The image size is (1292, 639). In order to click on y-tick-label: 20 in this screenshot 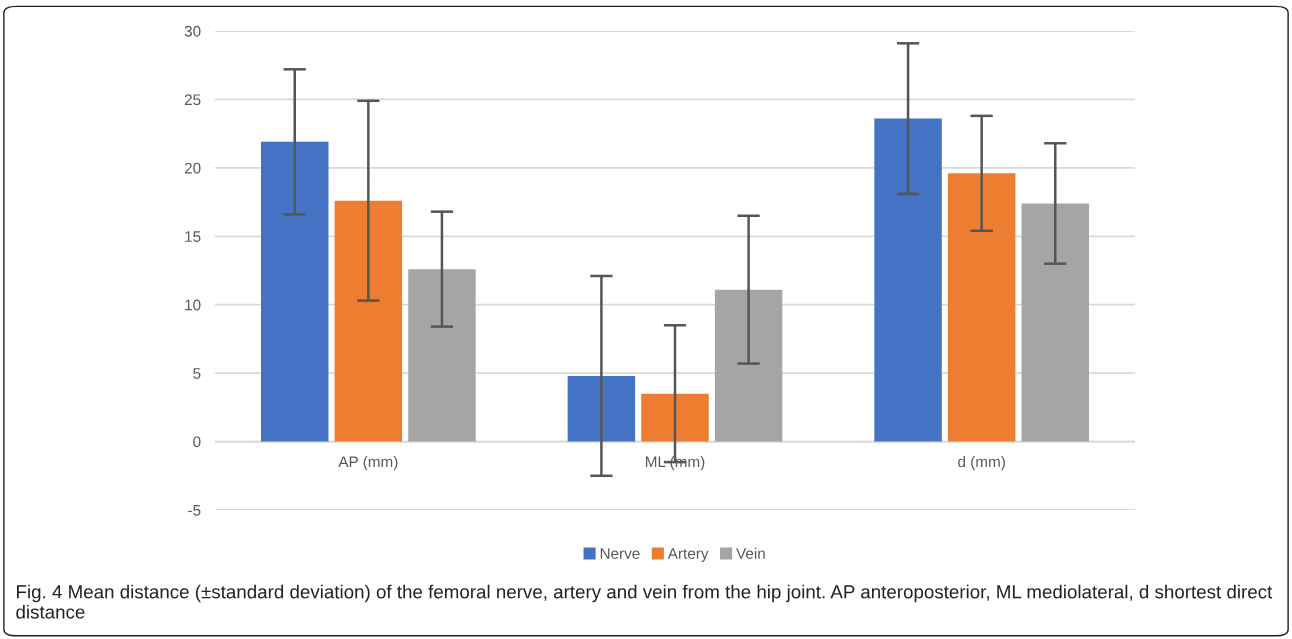, I will do `click(192, 168)`.